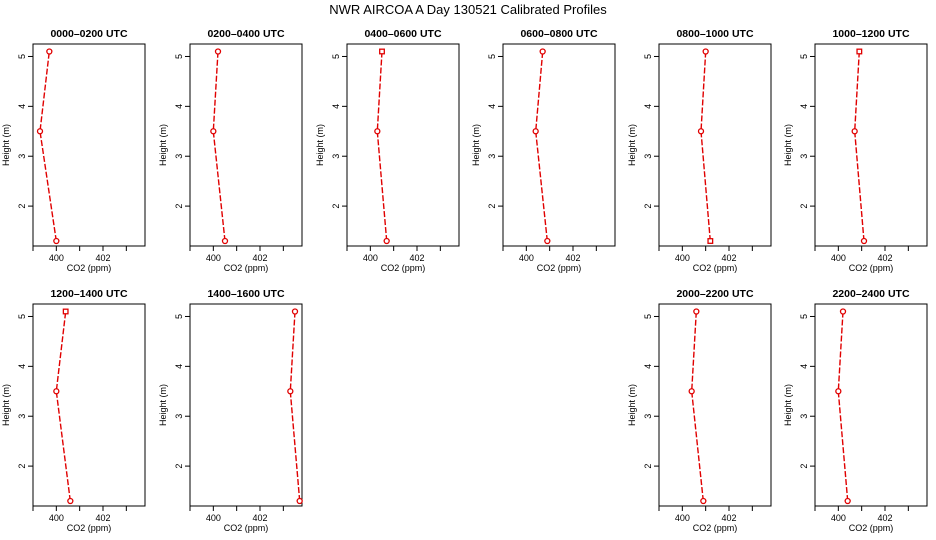  Describe the element at coordinates (88, 34) in the screenshot. I see `panel-title: 0000–0200 UTC` at that location.